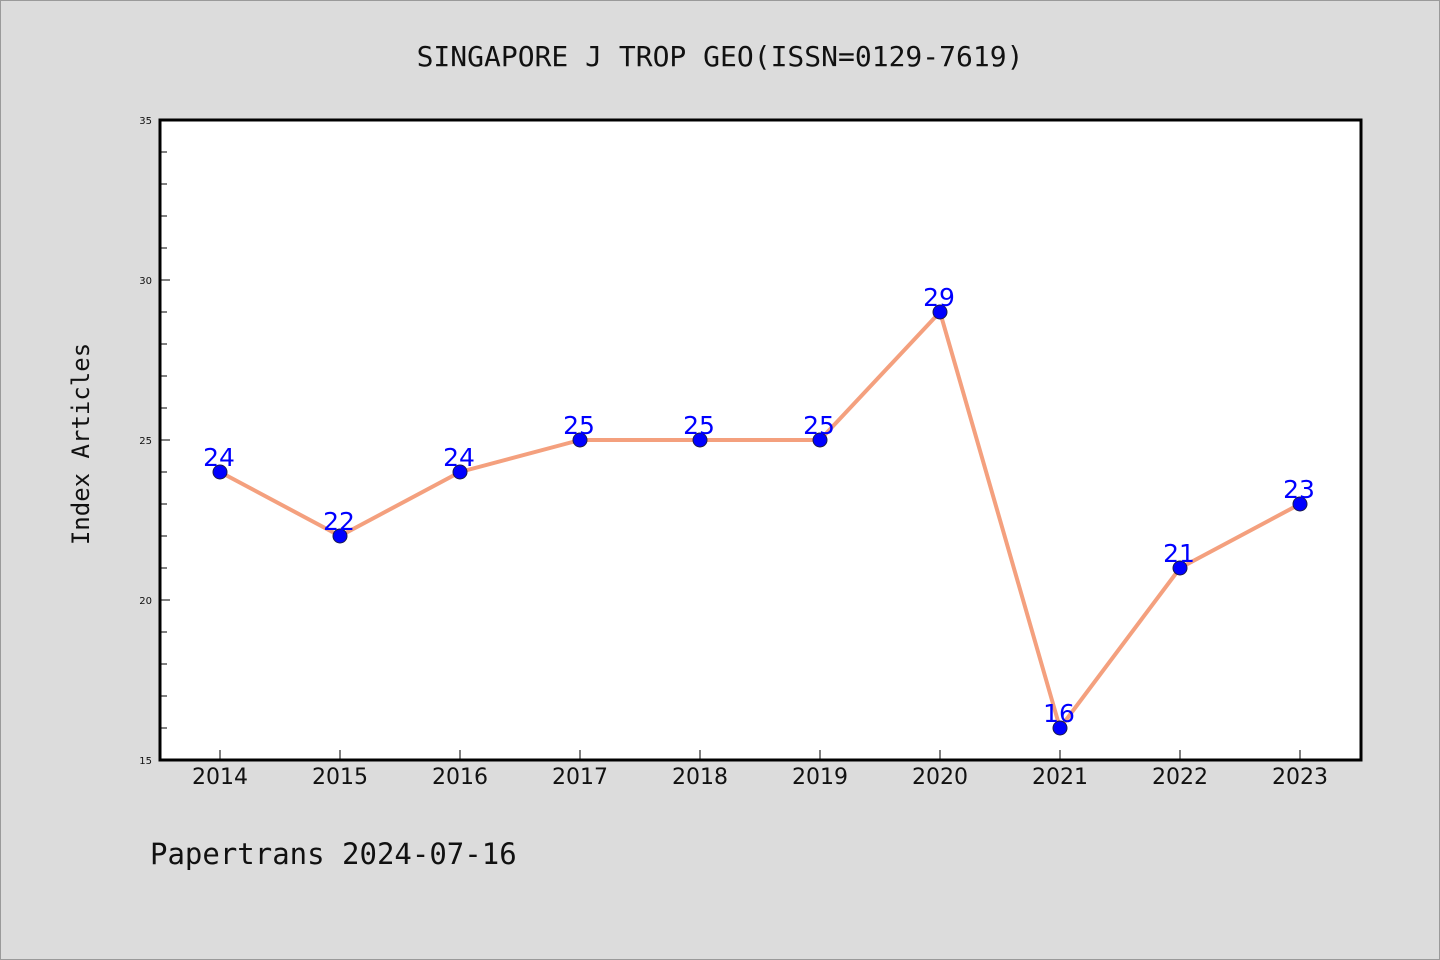  I want to click on x-tick-label: 2023, so click(1300, 777).